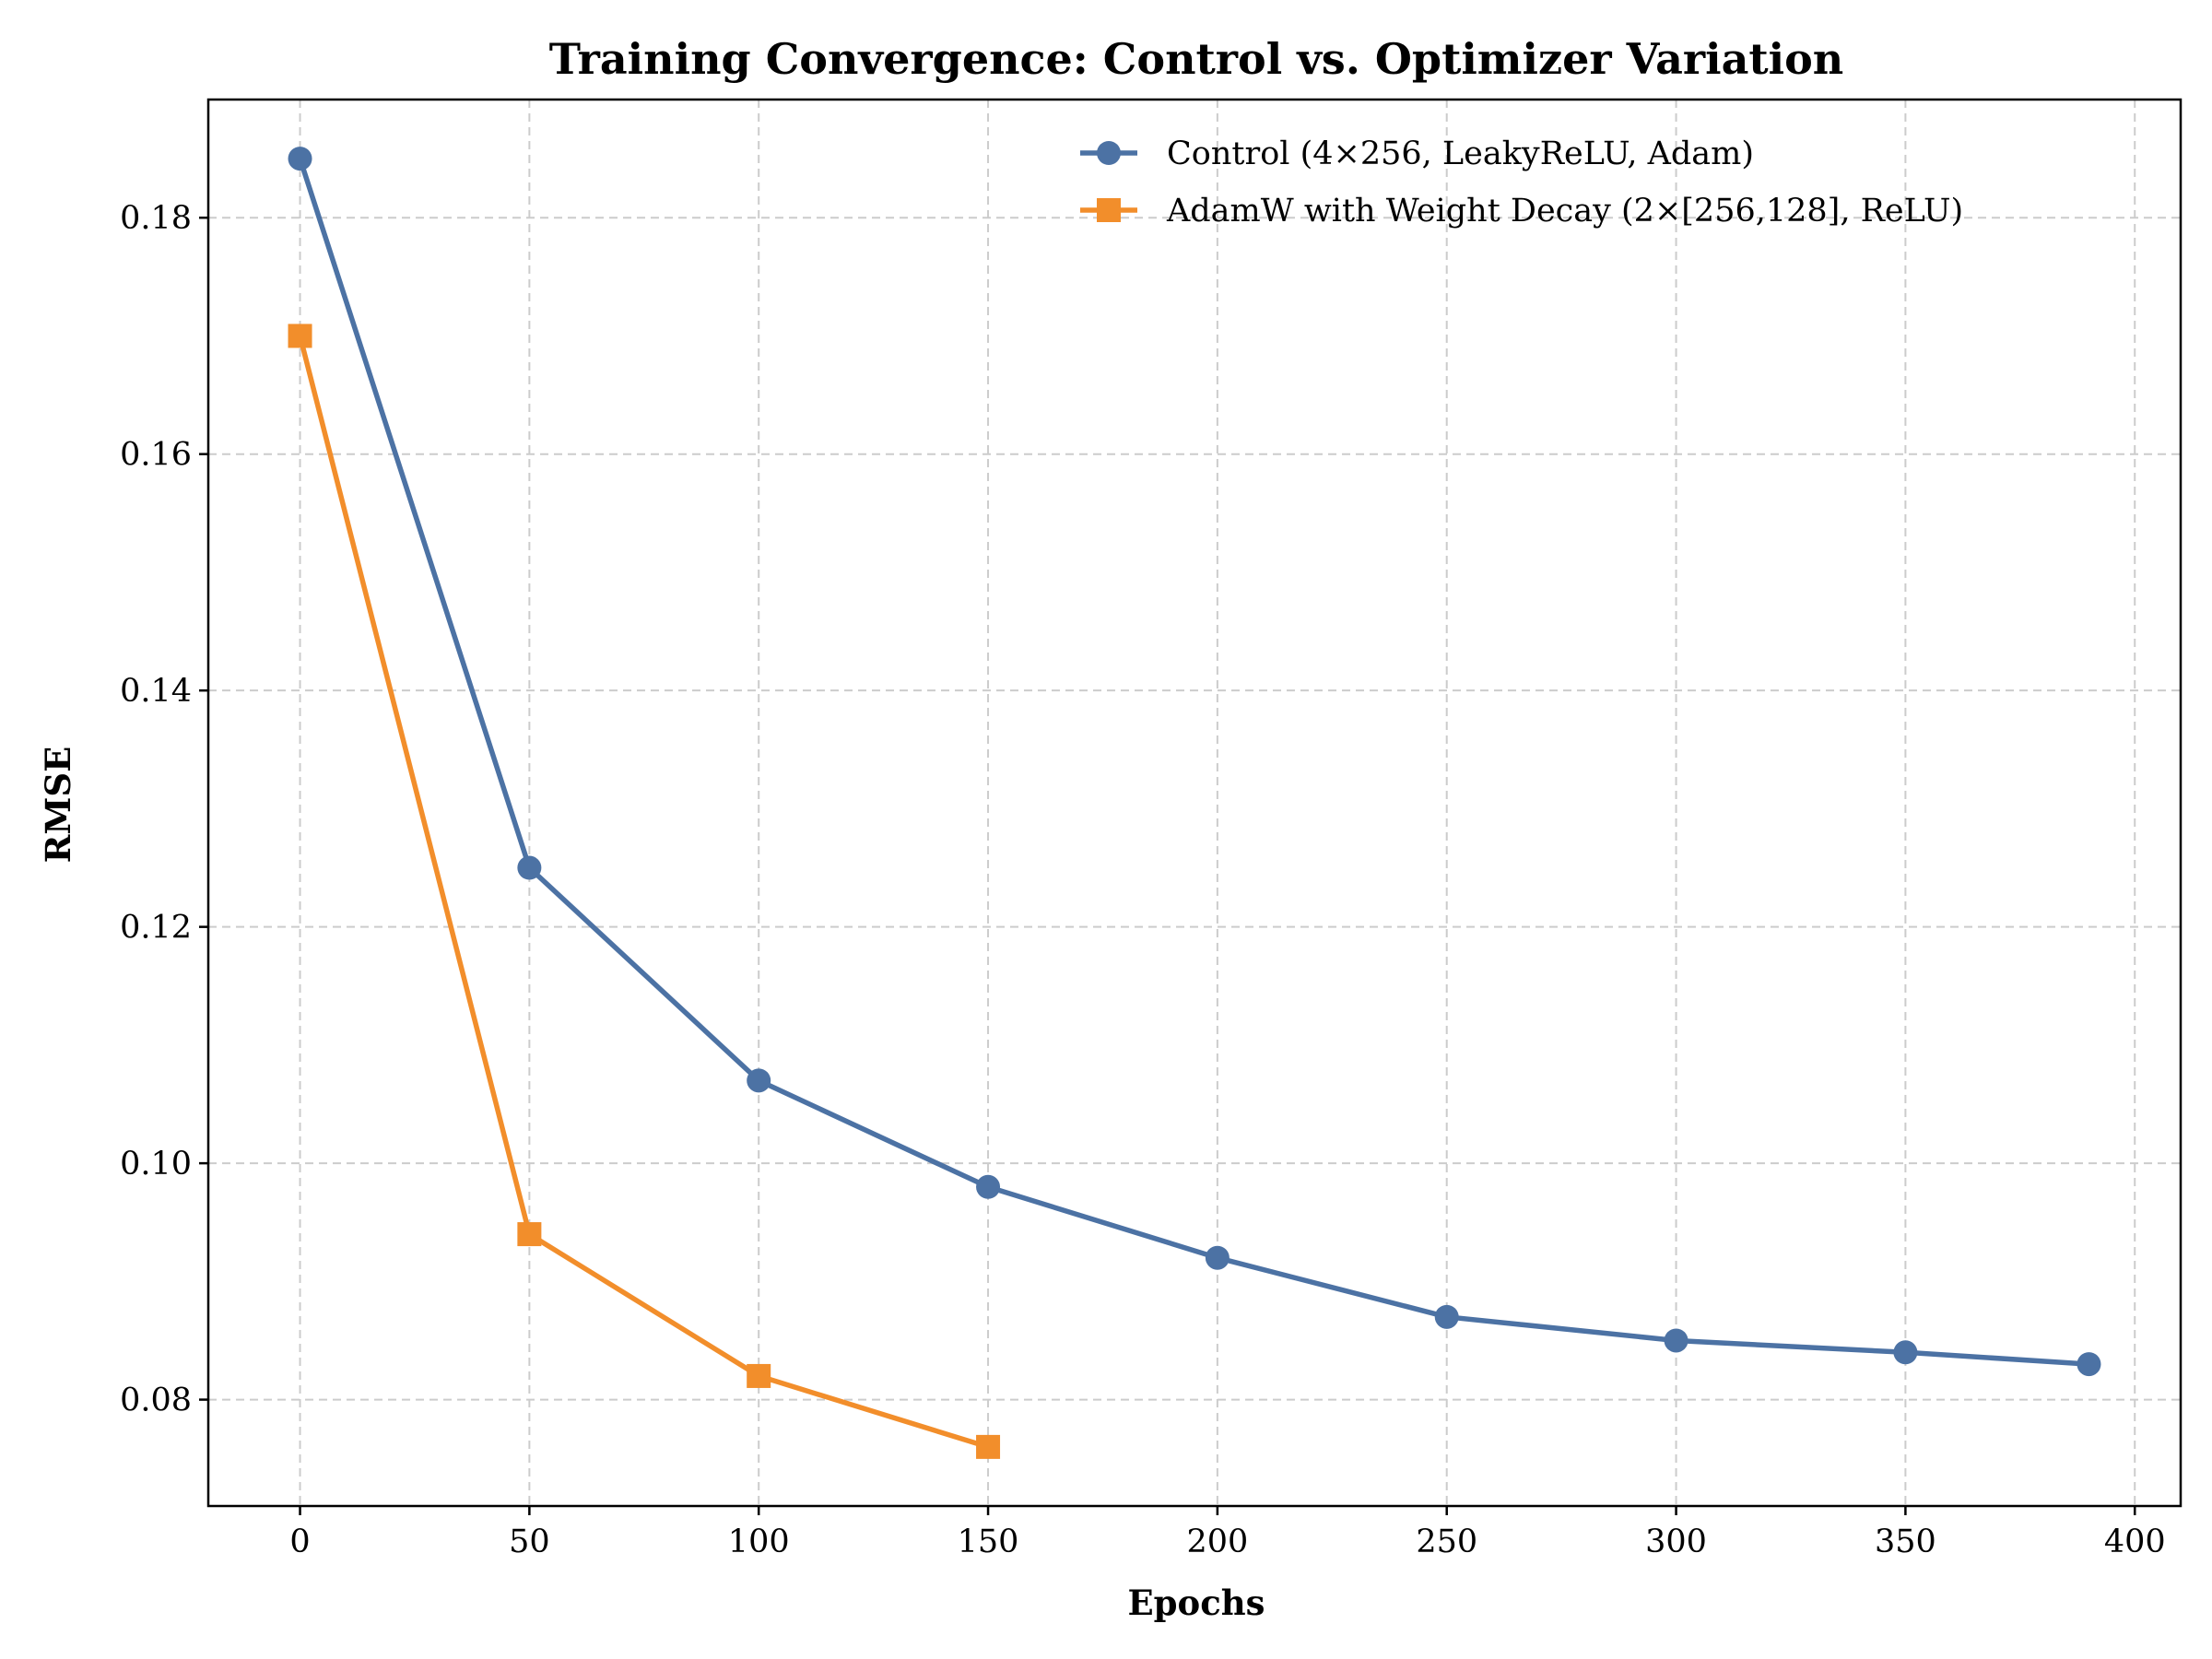 Image resolution: width=2212 pixels, height=1659 pixels. What do you see at coordinates (1446, 1542) in the screenshot?
I see `x-tick-label: 250` at bounding box center [1446, 1542].